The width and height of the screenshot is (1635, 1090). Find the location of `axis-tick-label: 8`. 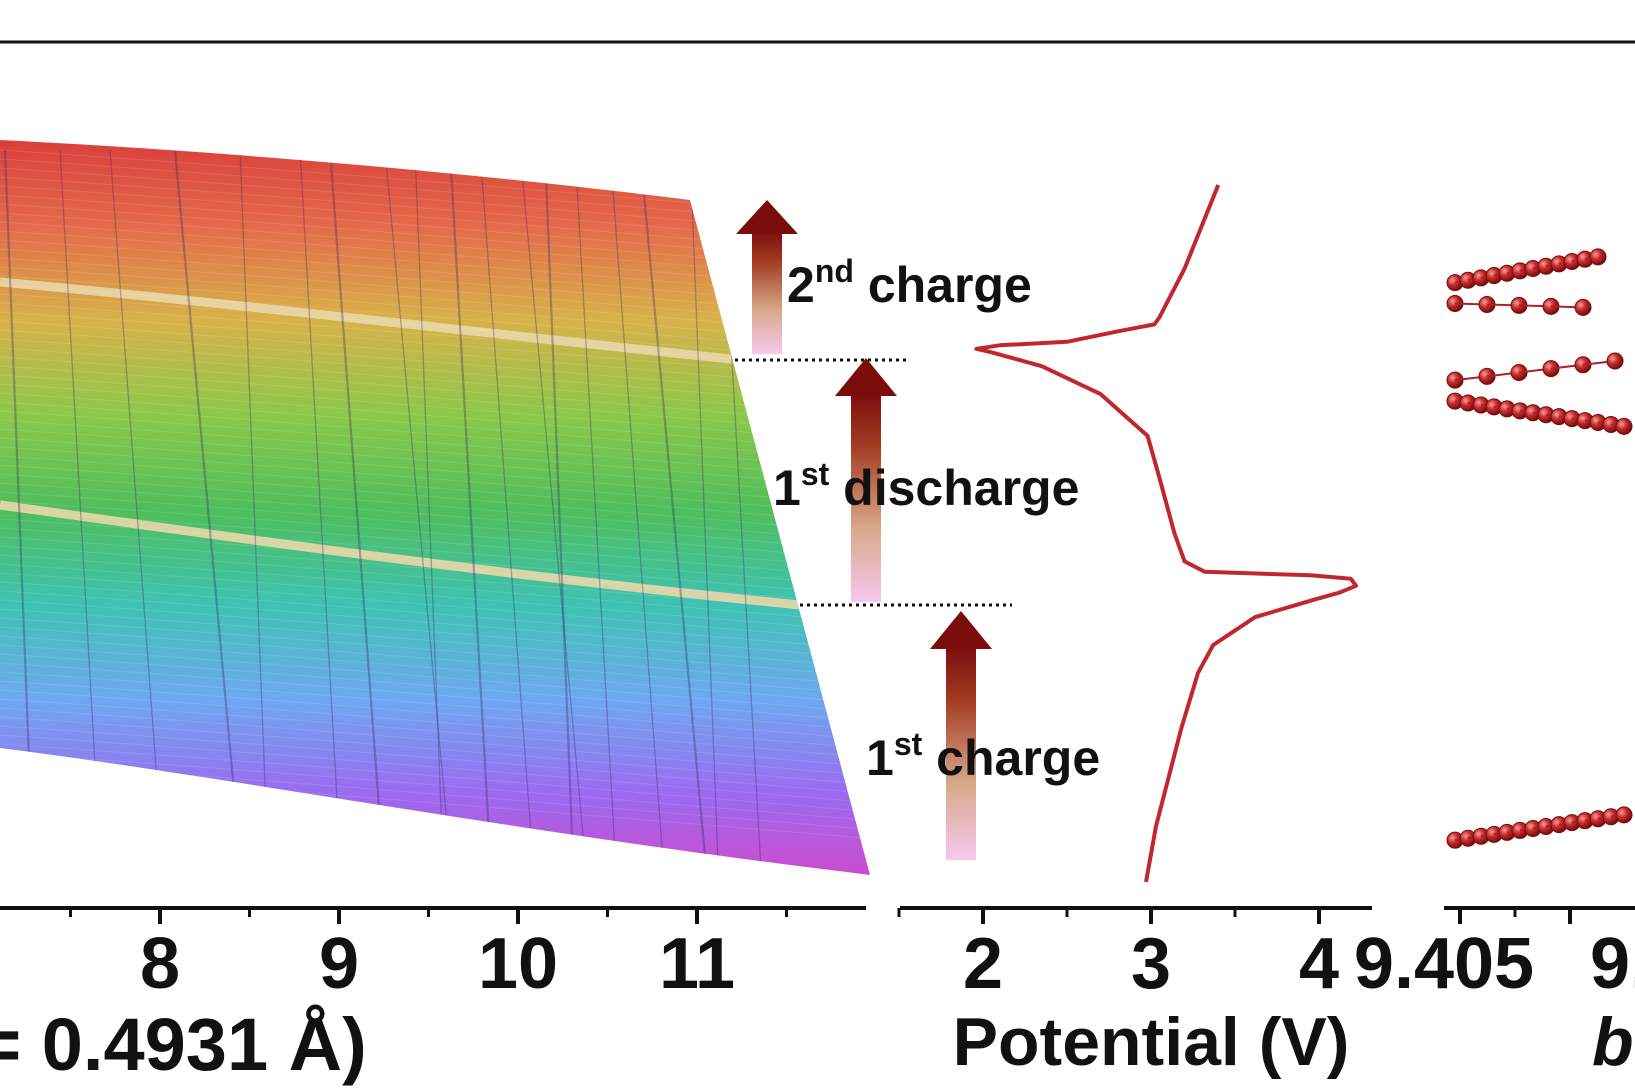

axis-tick-label: 8 is located at coordinates (160, 964).